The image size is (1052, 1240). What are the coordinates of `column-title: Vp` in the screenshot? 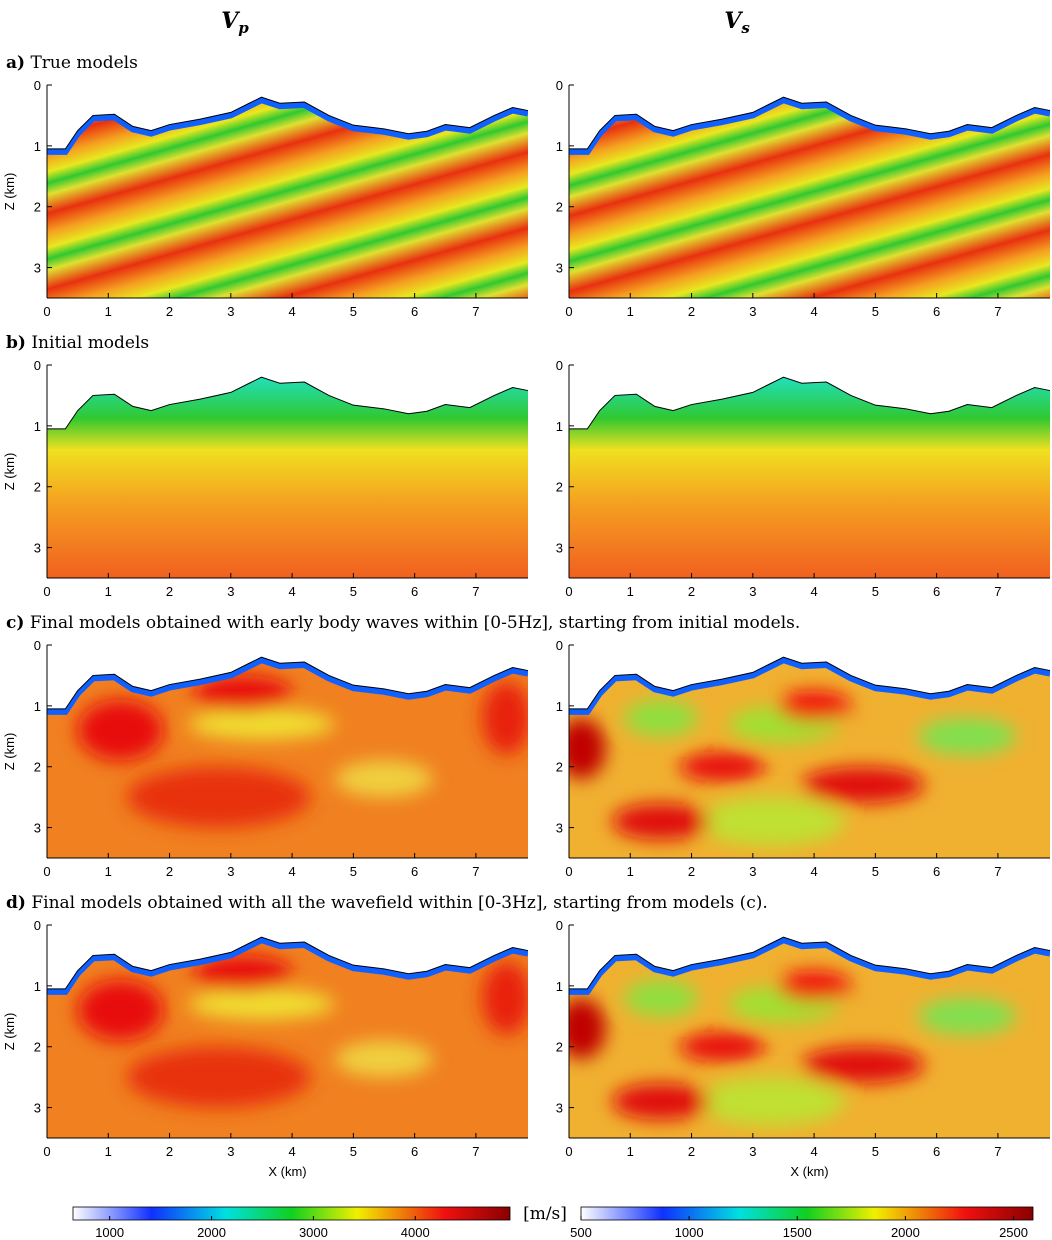 It's located at (235, 22).